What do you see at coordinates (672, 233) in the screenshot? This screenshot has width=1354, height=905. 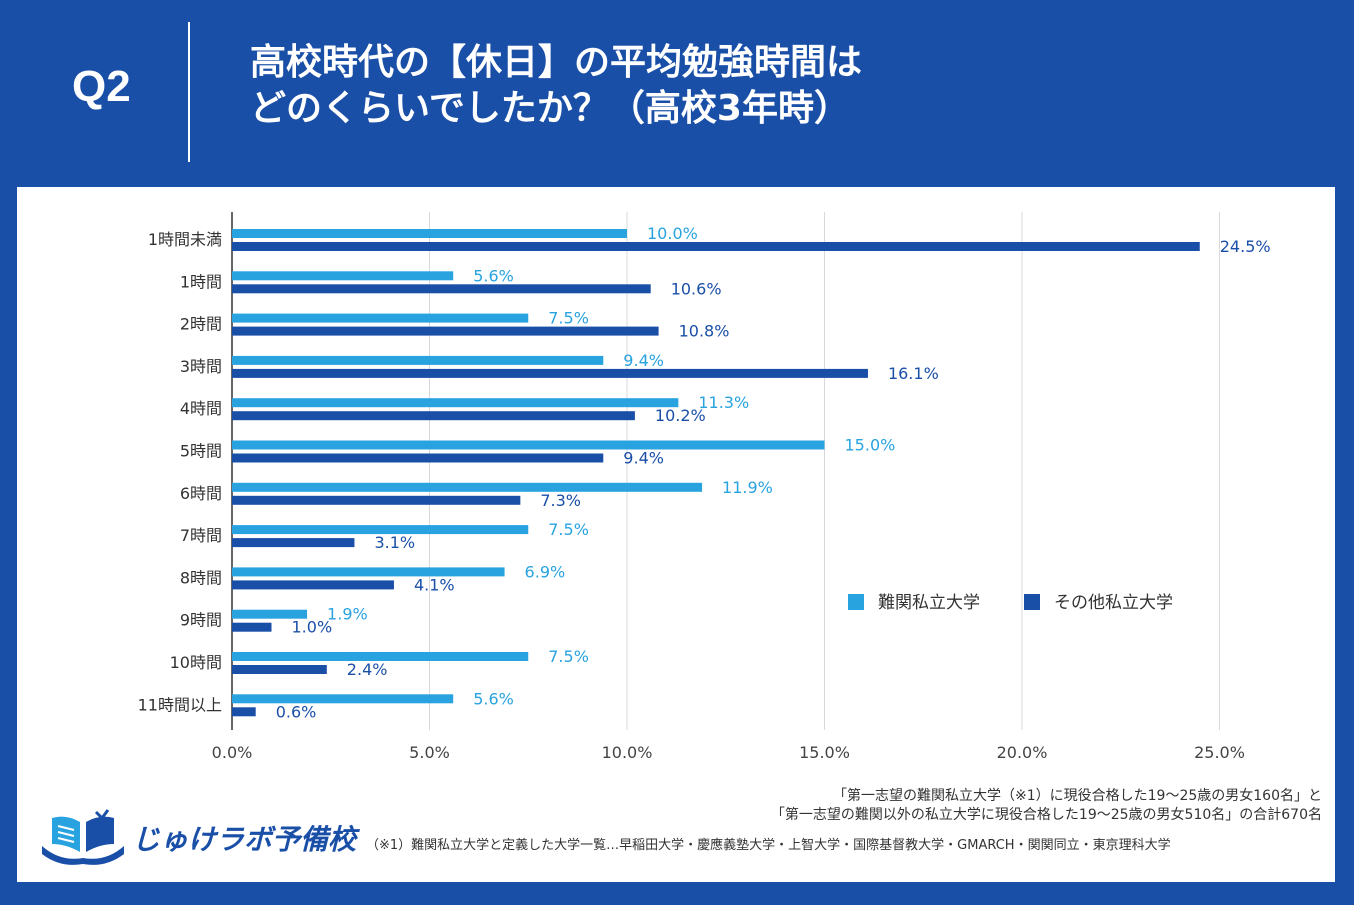 I see `data-label: 10.0%` at bounding box center [672, 233].